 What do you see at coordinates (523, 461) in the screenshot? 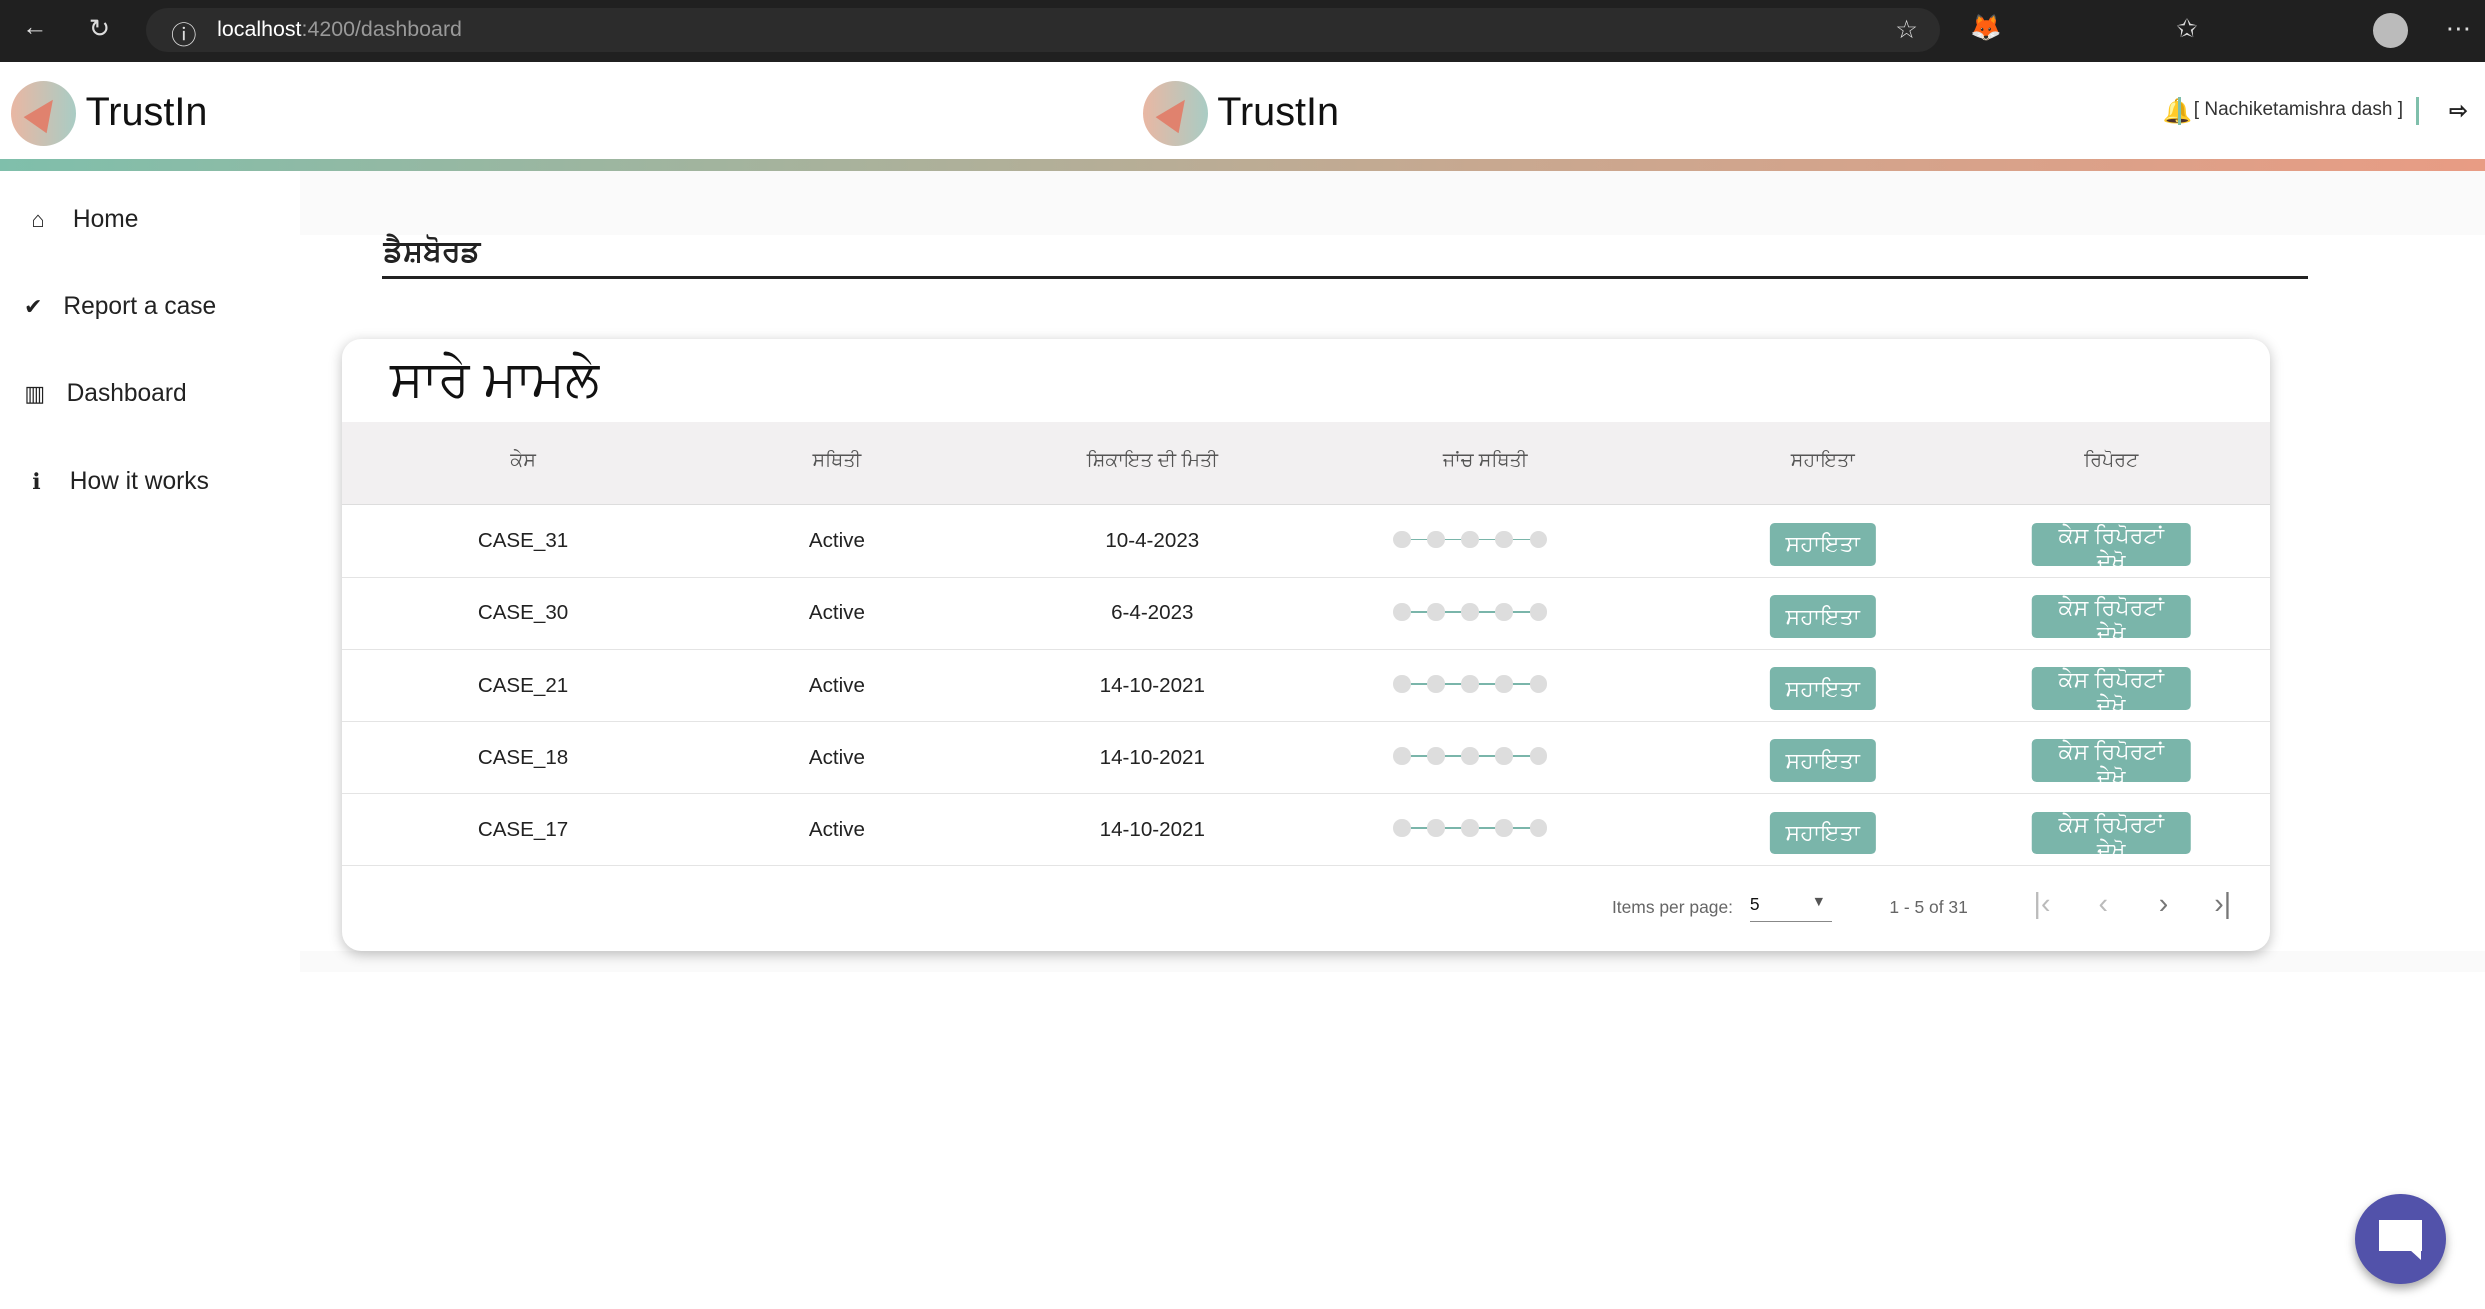
I see `column-header-case: ਕੇਸ` at bounding box center [523, 461].